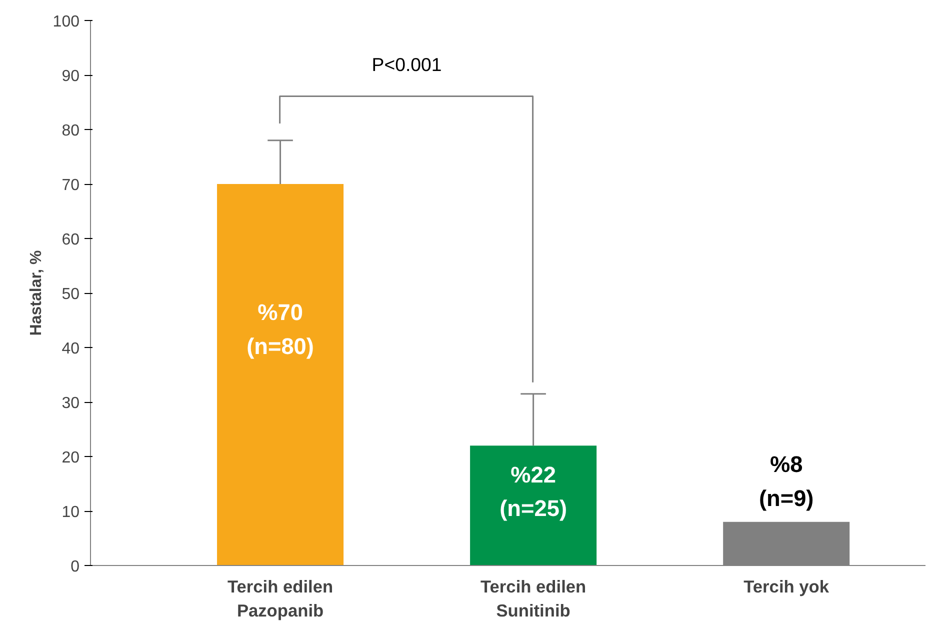 The width and height of the screenshot is (939, 639). Describe the element at coordinates (71, 76) in the screenshot. I see `y-tick-label: 90` at that location.